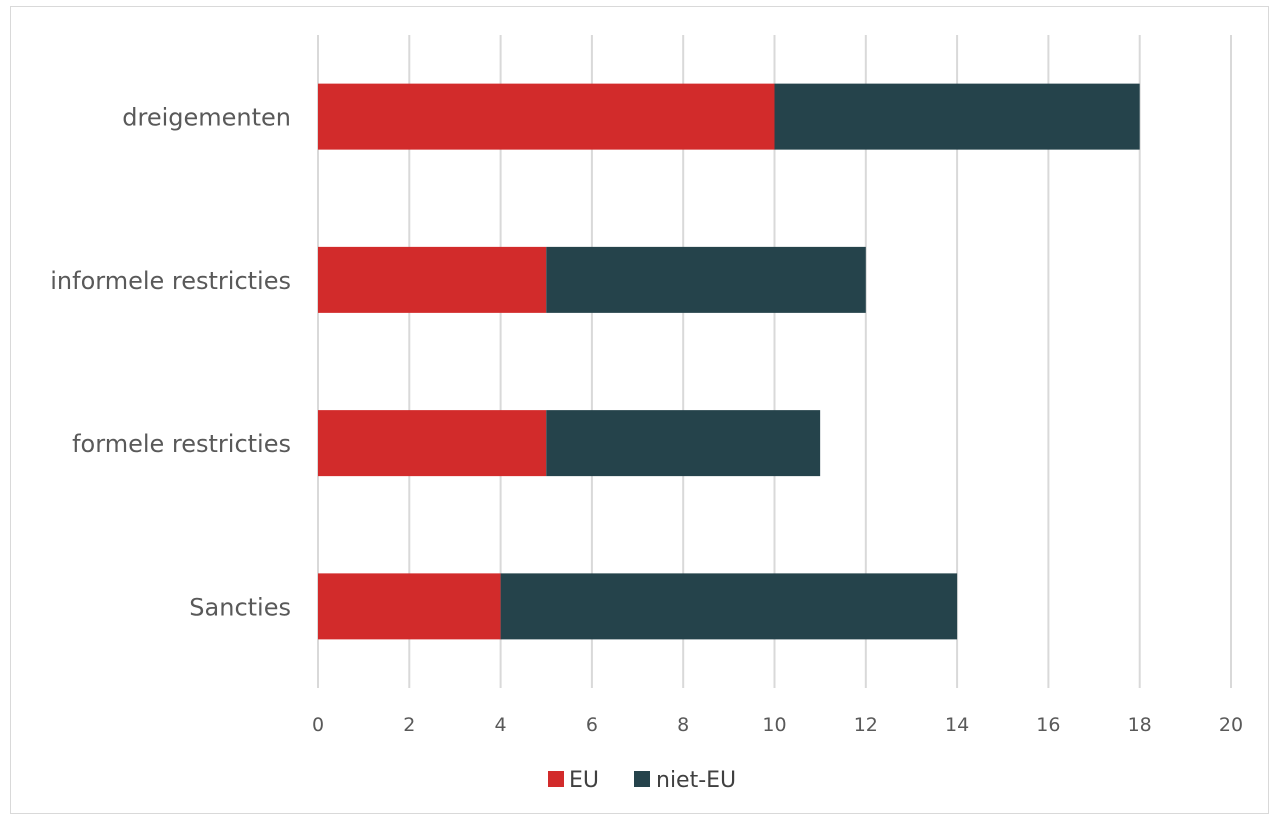  What do you see at coordinates (501, 725) in the screenshot?
I see `x-tick-label: 4` at bounding box center [501, 725].